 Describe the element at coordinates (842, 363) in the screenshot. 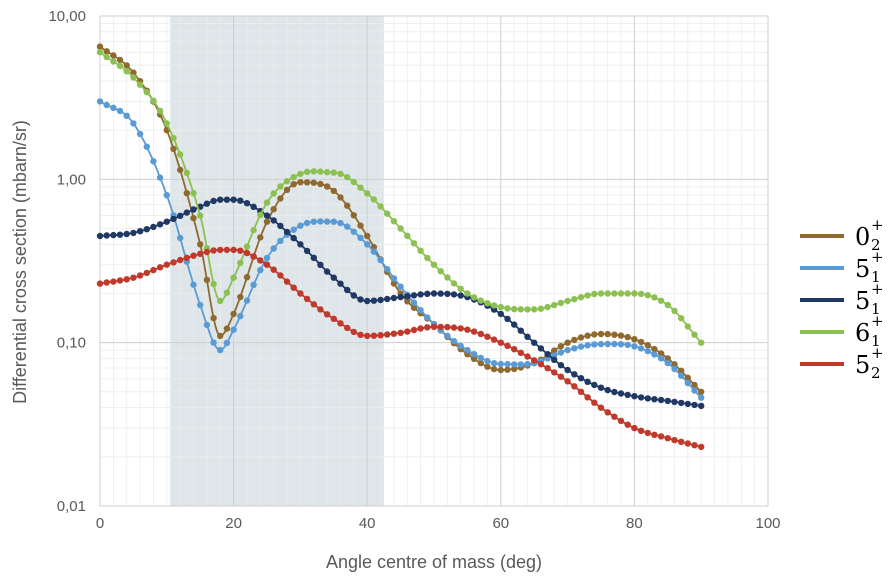

I see `legend-item: 5 +2` at that location.